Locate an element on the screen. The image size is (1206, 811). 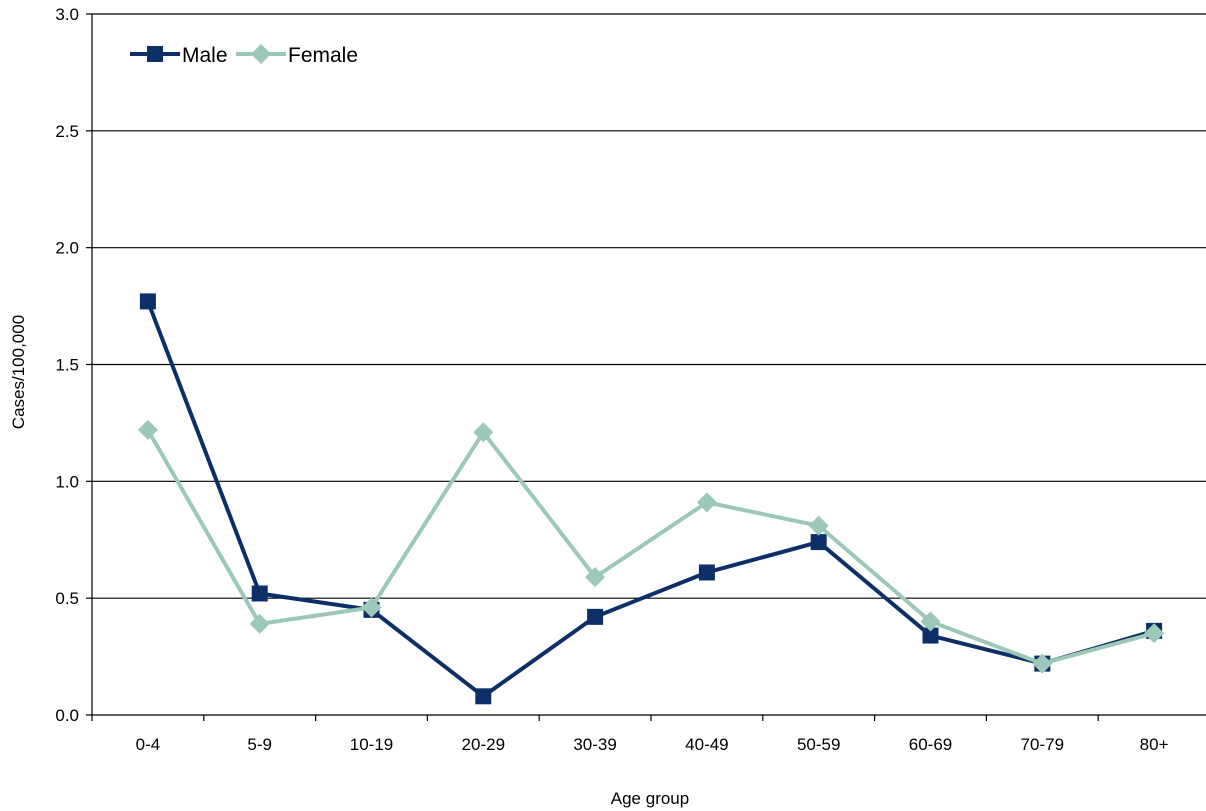
y-tick-label: 3.0 is located at coordinates (67, 14).